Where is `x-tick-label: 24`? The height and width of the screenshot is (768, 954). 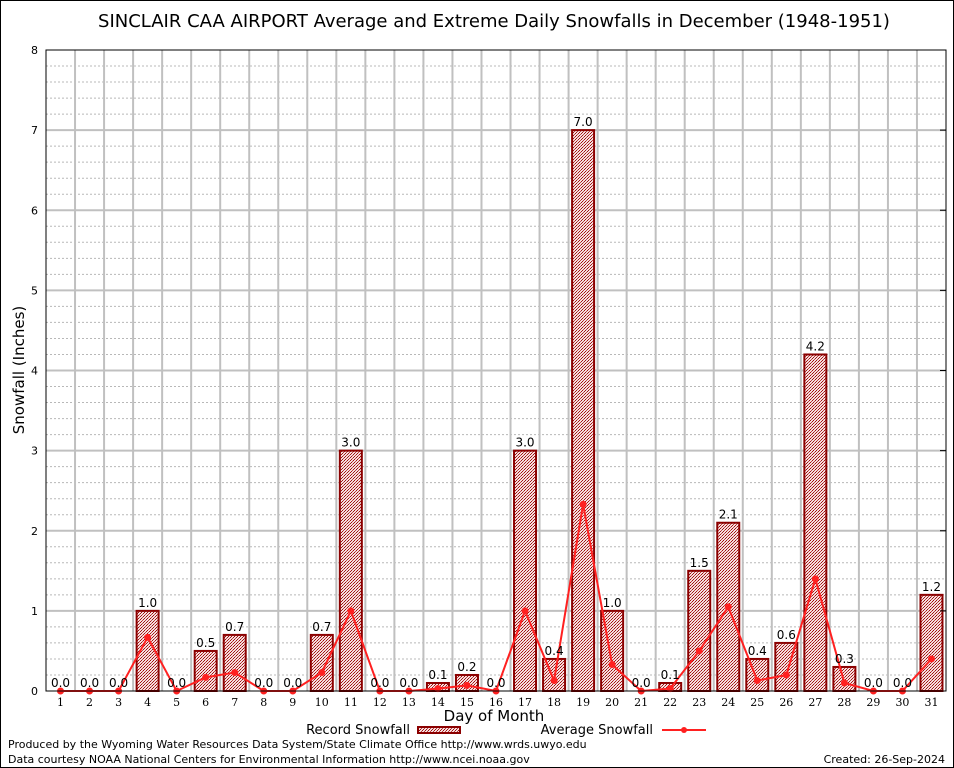
x-tick-label: 24 is located at coordinates (728, 702).